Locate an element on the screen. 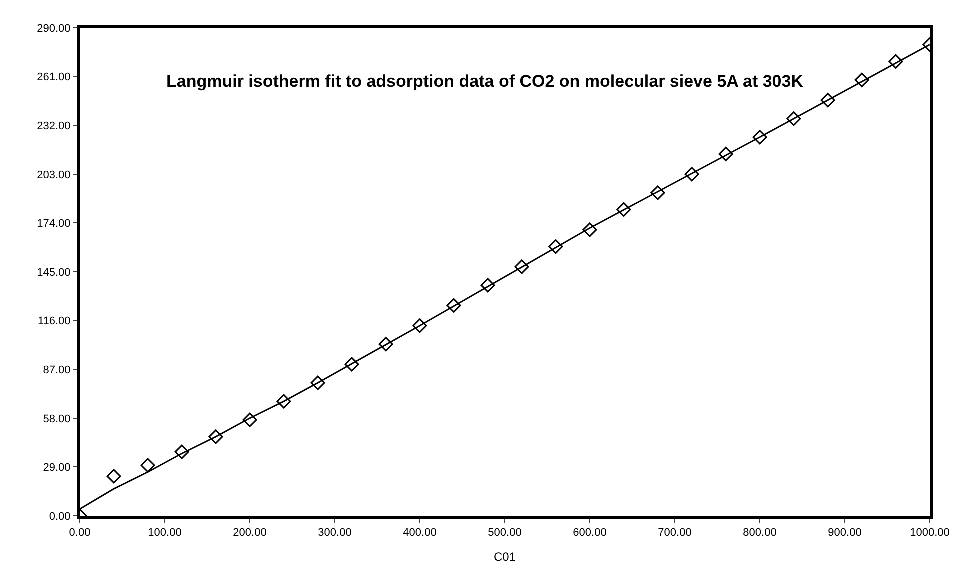  y-tick-label: 0.00 is located at coordinates (60, 516).